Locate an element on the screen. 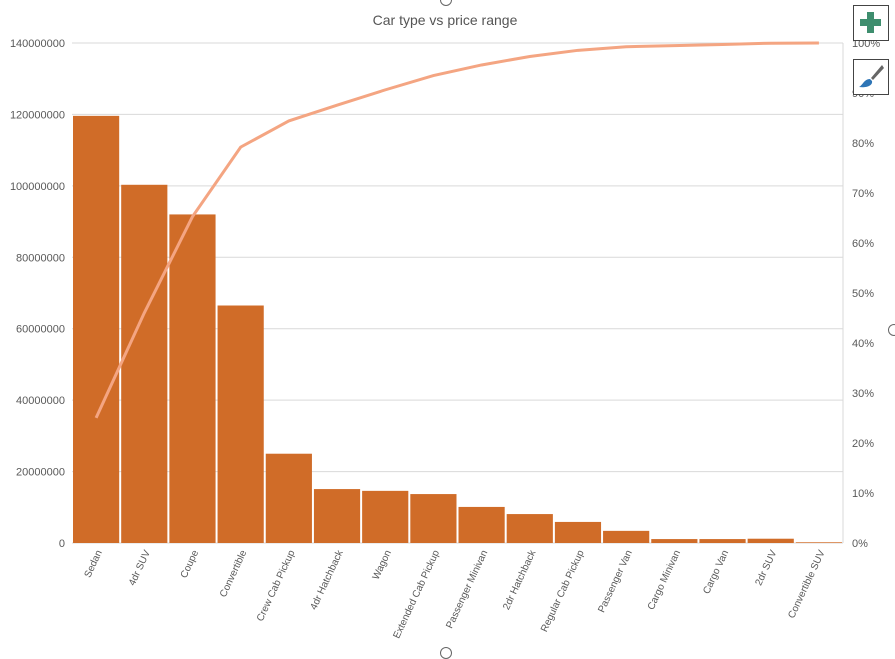 The height and width of the screenshot is (659, 895). x-tick-label: Convertible is located at coordinates (234, 573).